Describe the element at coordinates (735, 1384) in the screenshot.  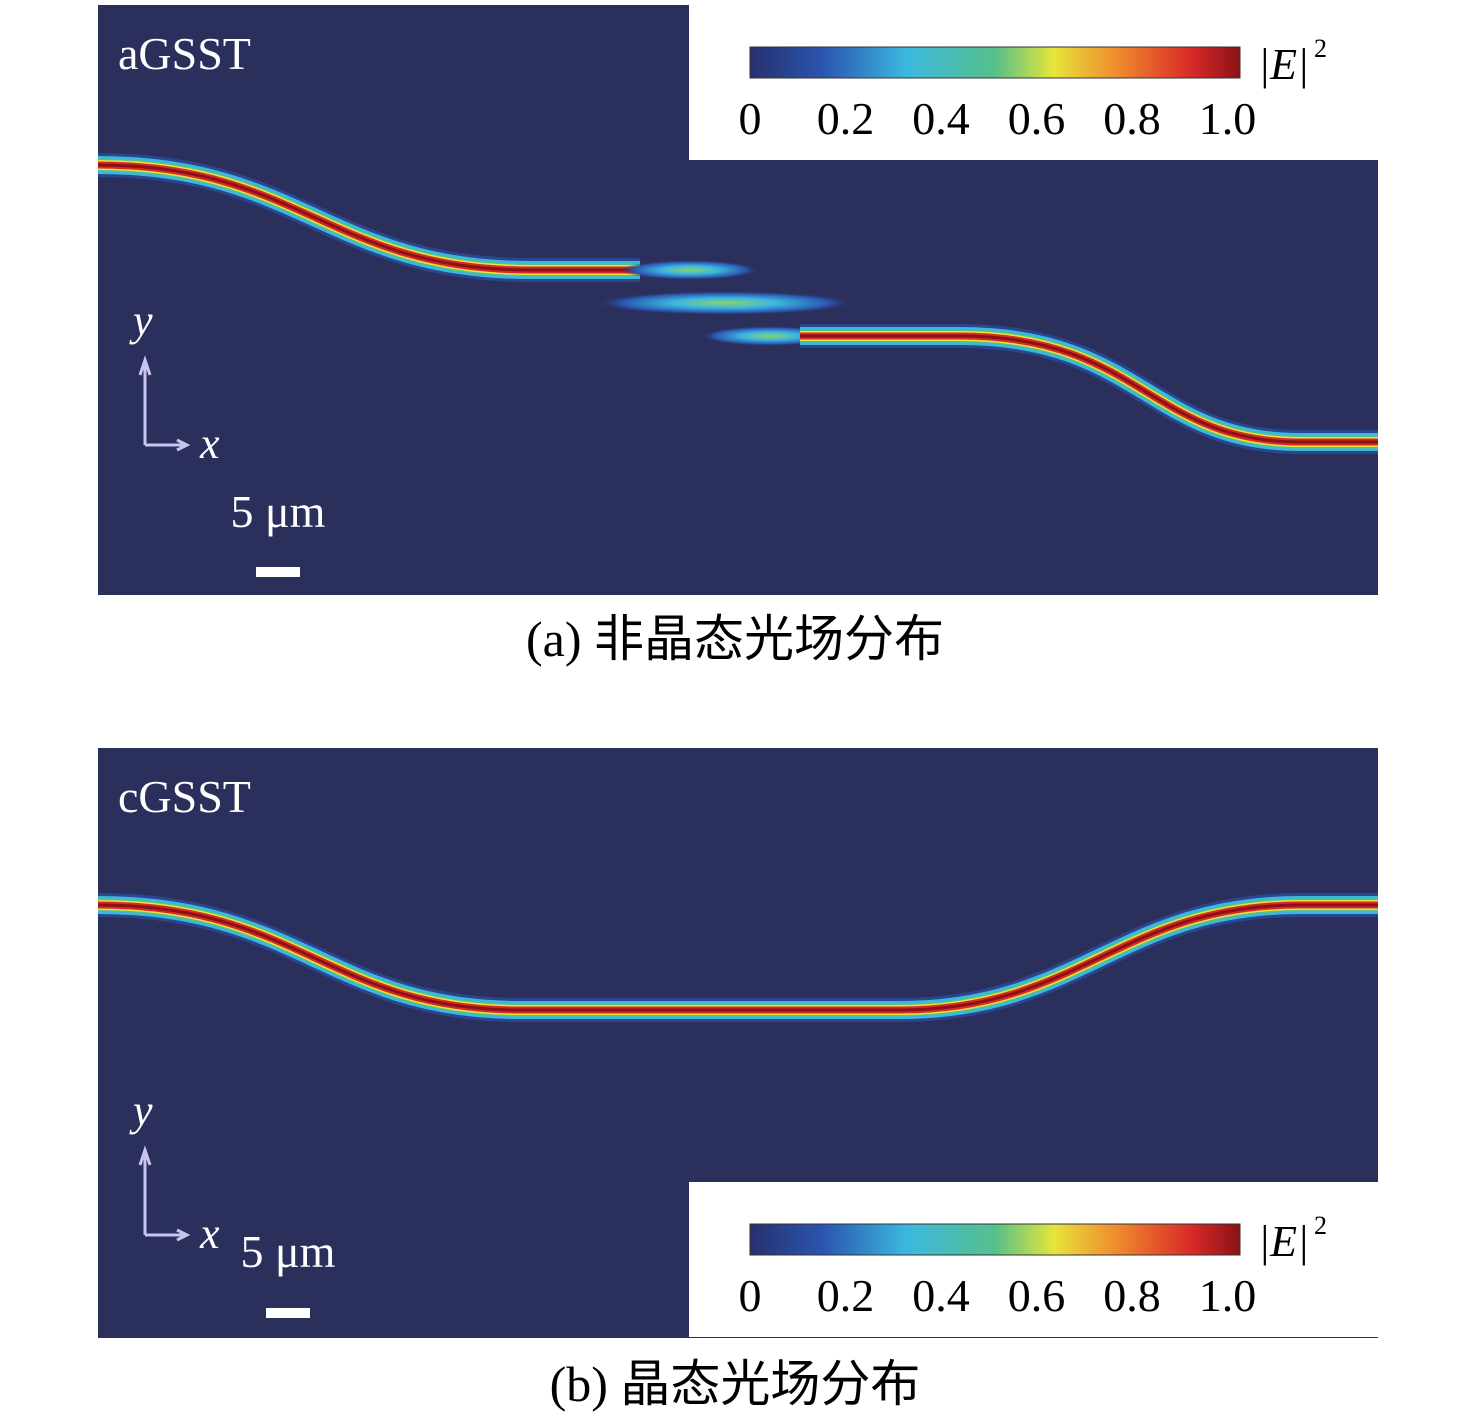
I see `panel-caption: (b) 晶态光场分布` at that location.